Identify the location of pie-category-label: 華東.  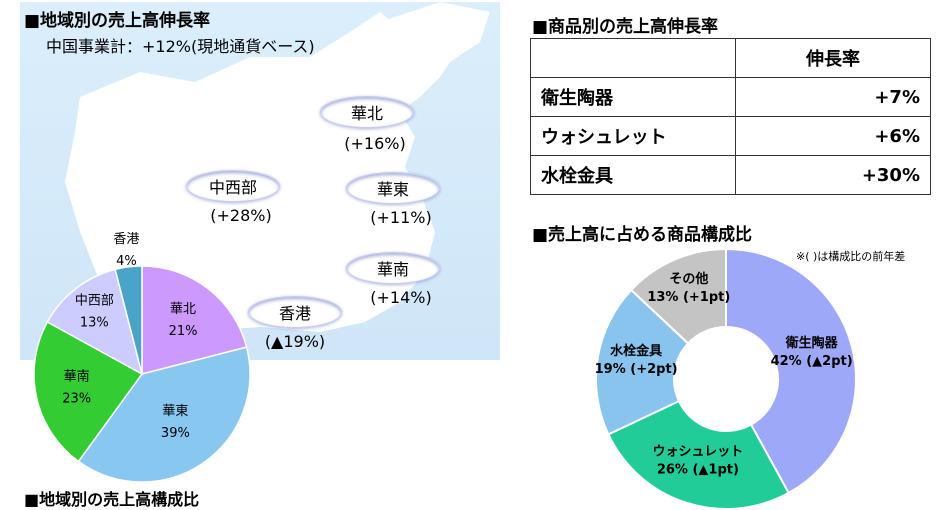
(175, 411).